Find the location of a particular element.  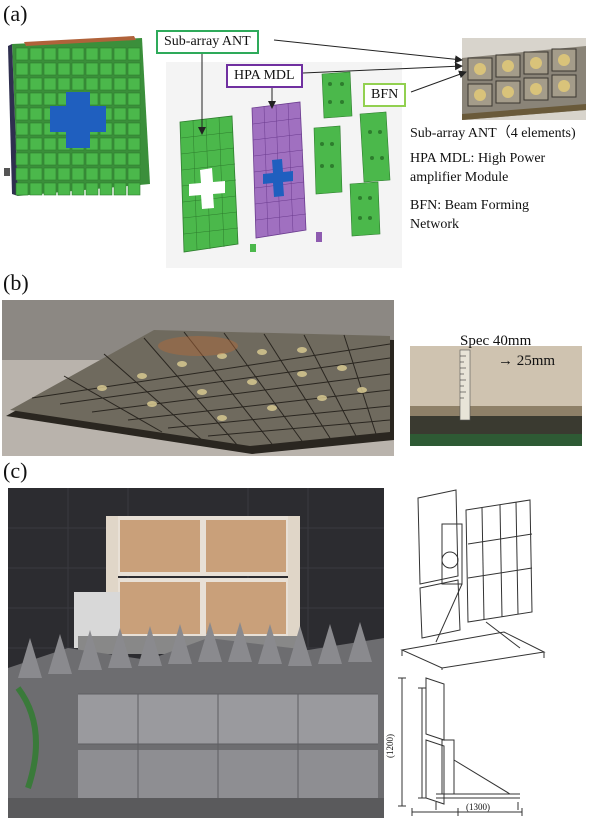

callout-subarray-ant: Sub-array ANT is located at coordinates (207, 42).